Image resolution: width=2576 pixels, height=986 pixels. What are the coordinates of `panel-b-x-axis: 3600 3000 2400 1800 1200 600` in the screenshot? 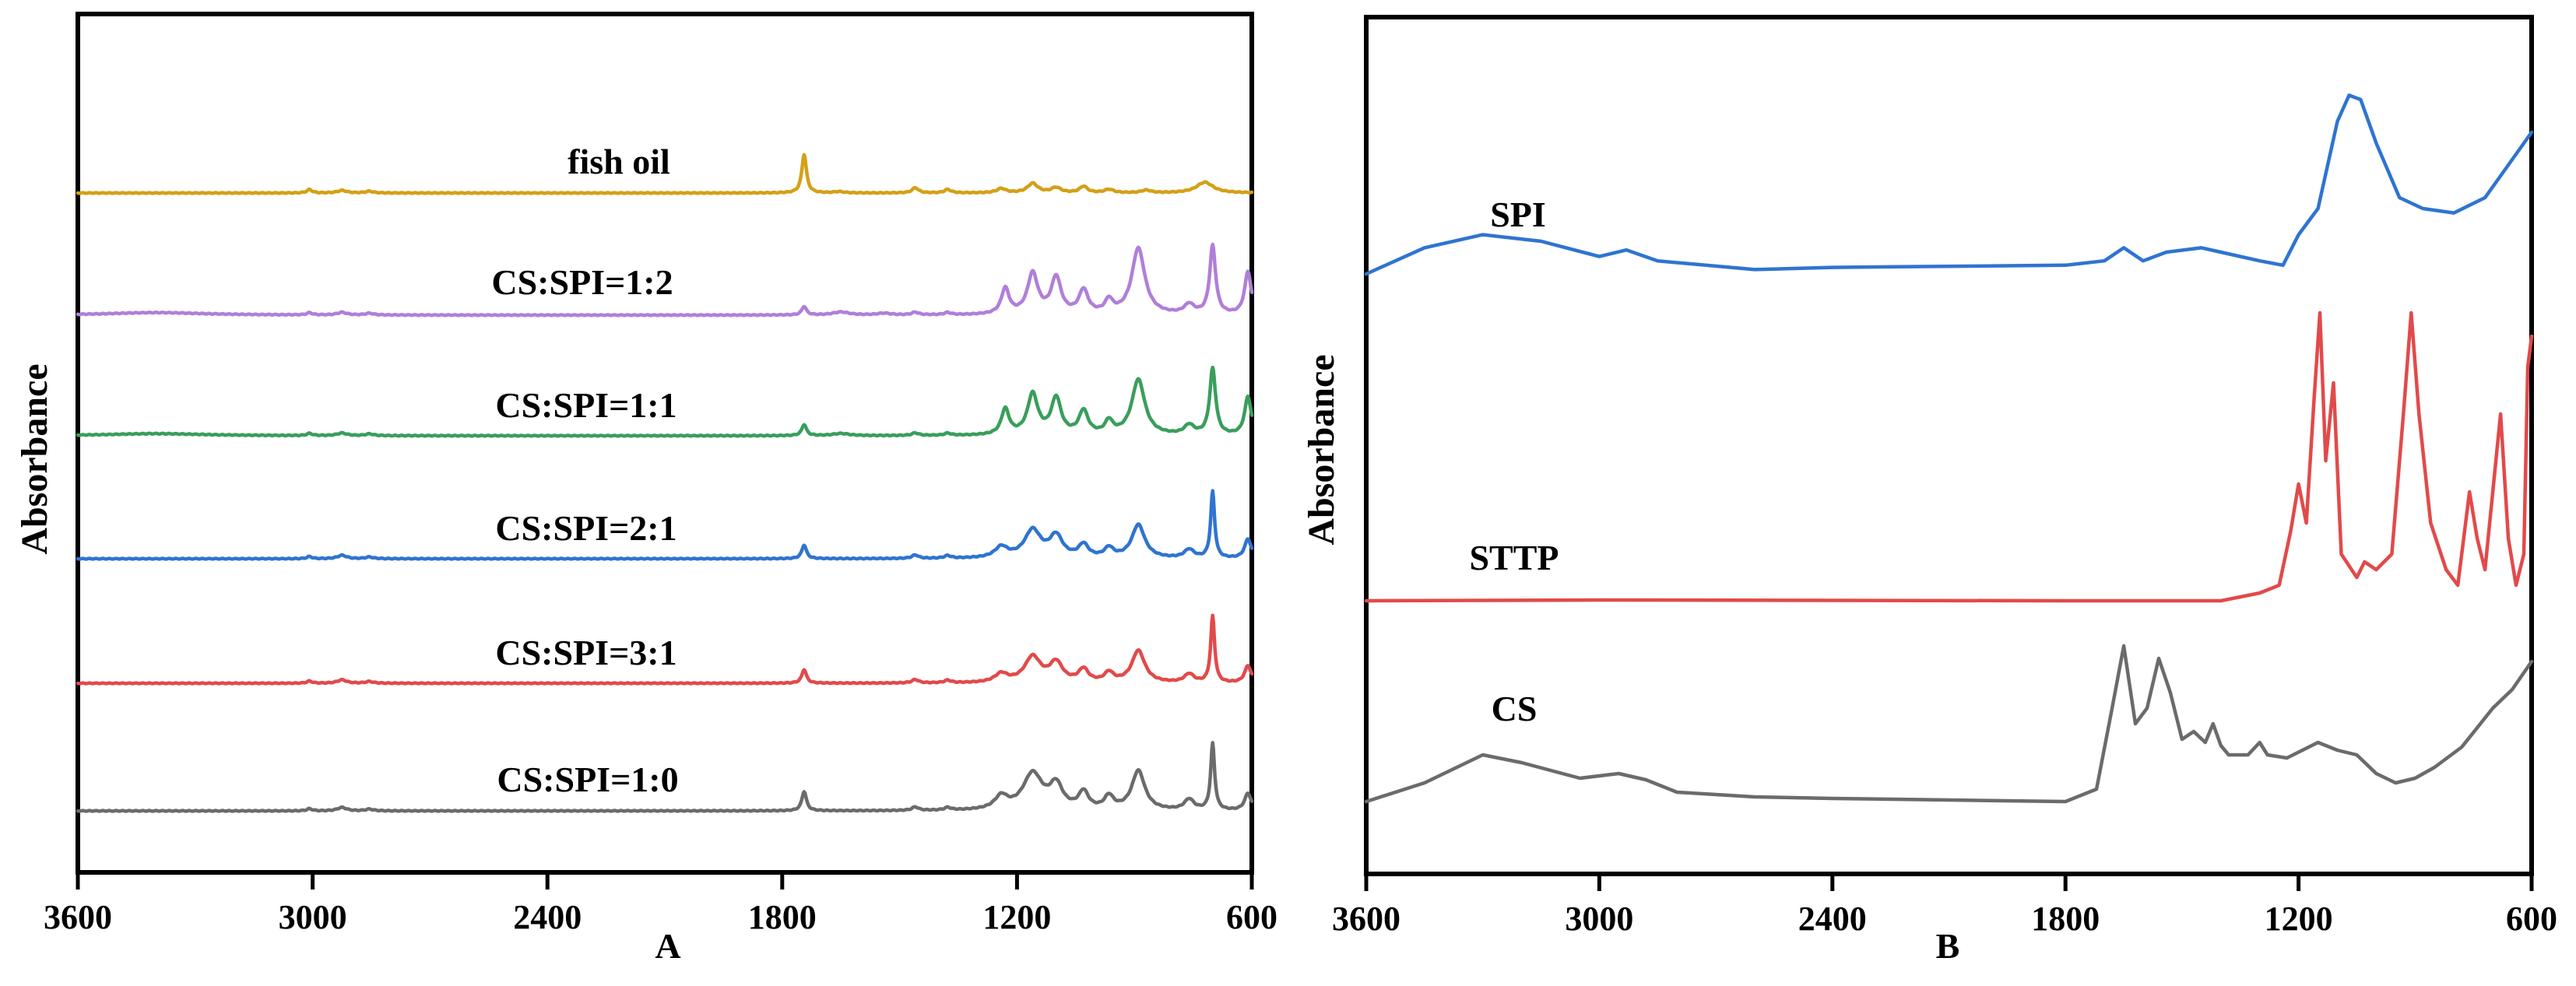 It's located at (1945, 906).